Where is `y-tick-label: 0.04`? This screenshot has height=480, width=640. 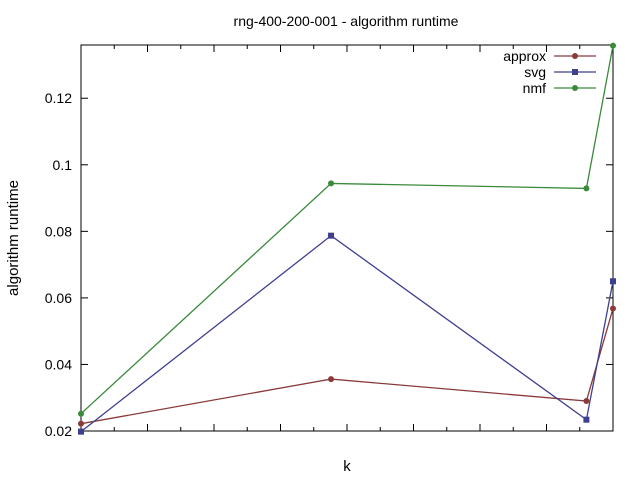 y-tick-label: 0.04 is located at coordinates (58, 364).